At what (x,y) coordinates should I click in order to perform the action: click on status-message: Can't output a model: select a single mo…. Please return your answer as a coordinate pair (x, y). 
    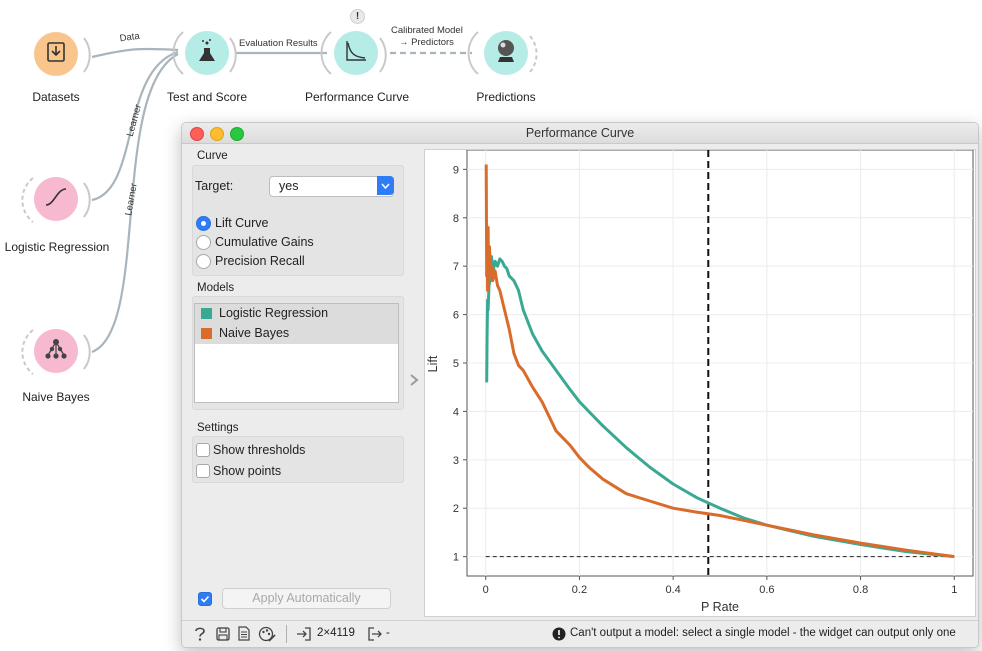
    Looking at the image, I should click on (763, 633).